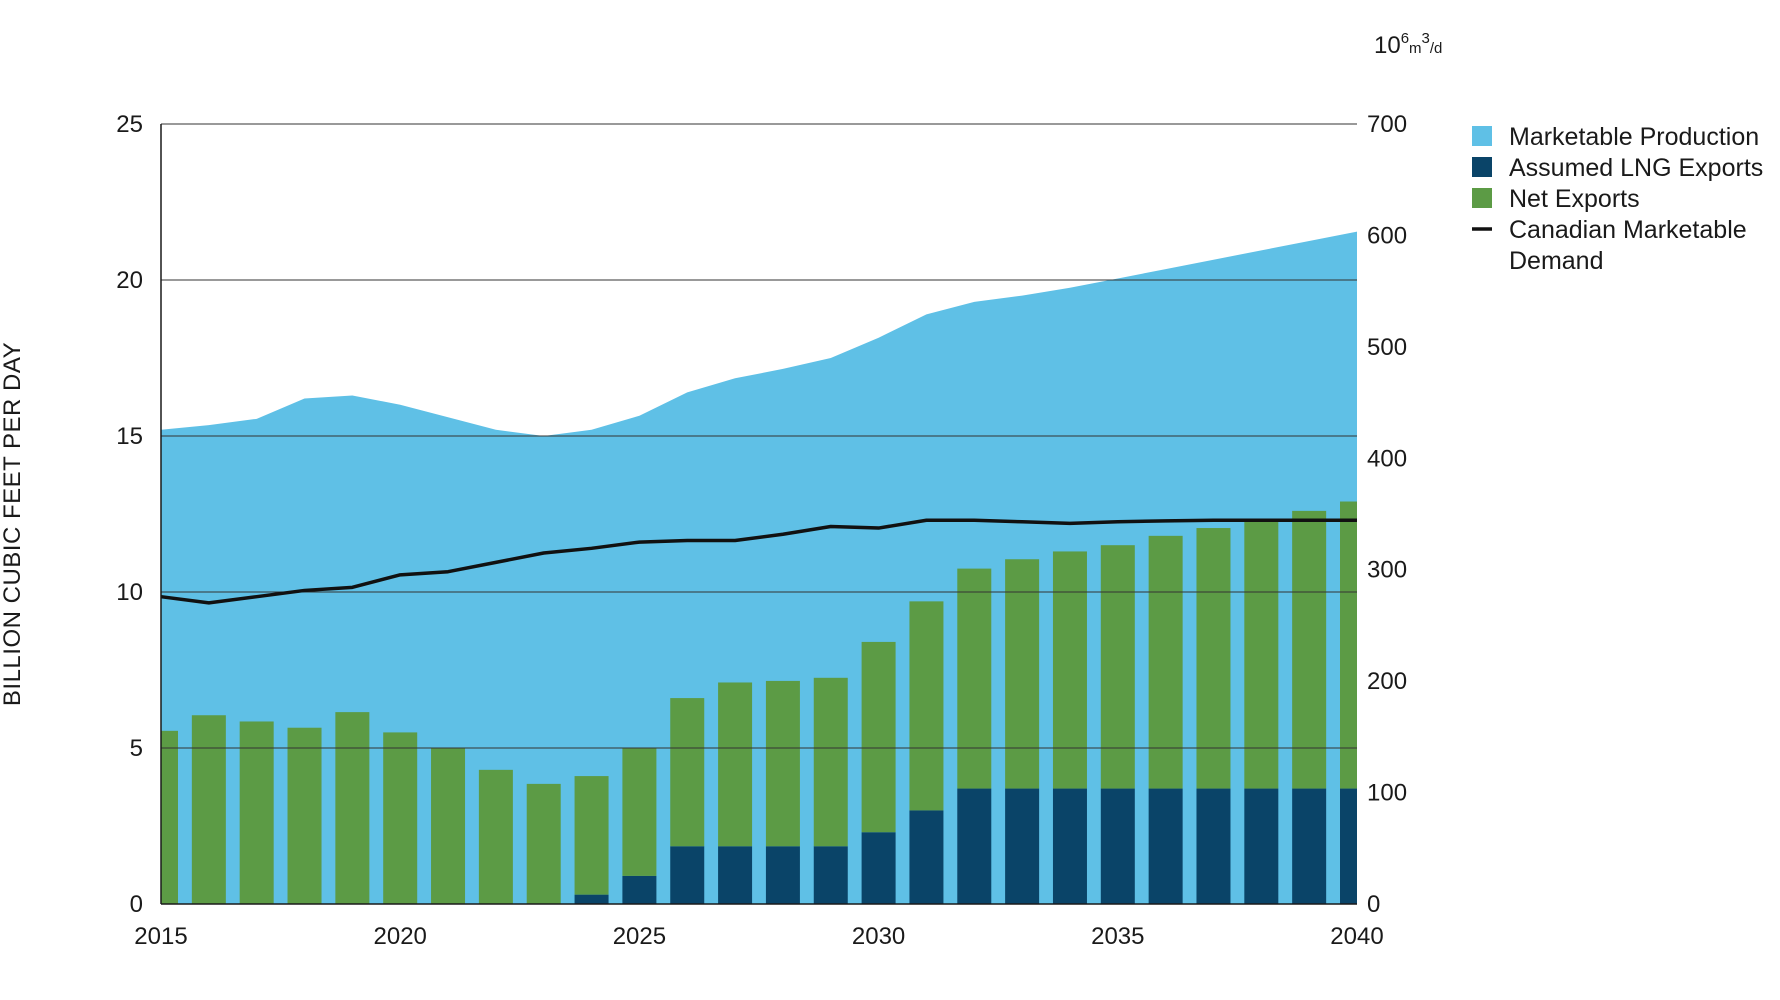 This screenshot has height=1000, width=1780. Describe the element at coordinates (1387, 793) in the screenshot. I see `y2-tick-label: 100` at that location.